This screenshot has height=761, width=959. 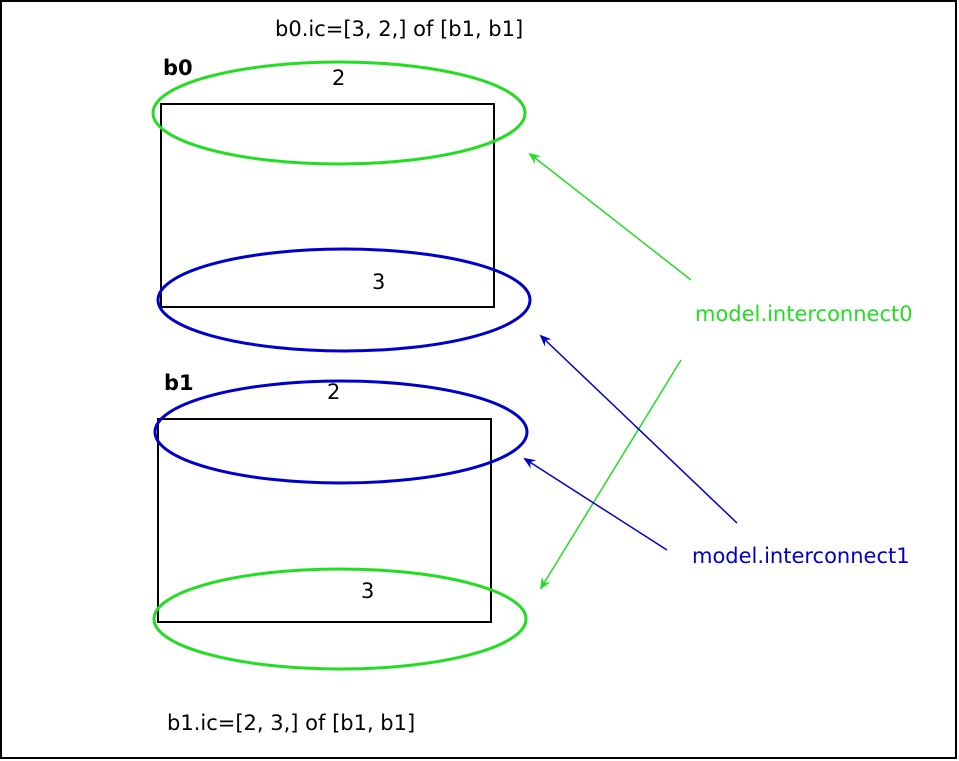 What do you see at coordinates (291, 723) in the screenshot?
I see `caption-bottom: b1.ic=[2, 3,] of [b1, b1]` at bounding box center [291, 723].